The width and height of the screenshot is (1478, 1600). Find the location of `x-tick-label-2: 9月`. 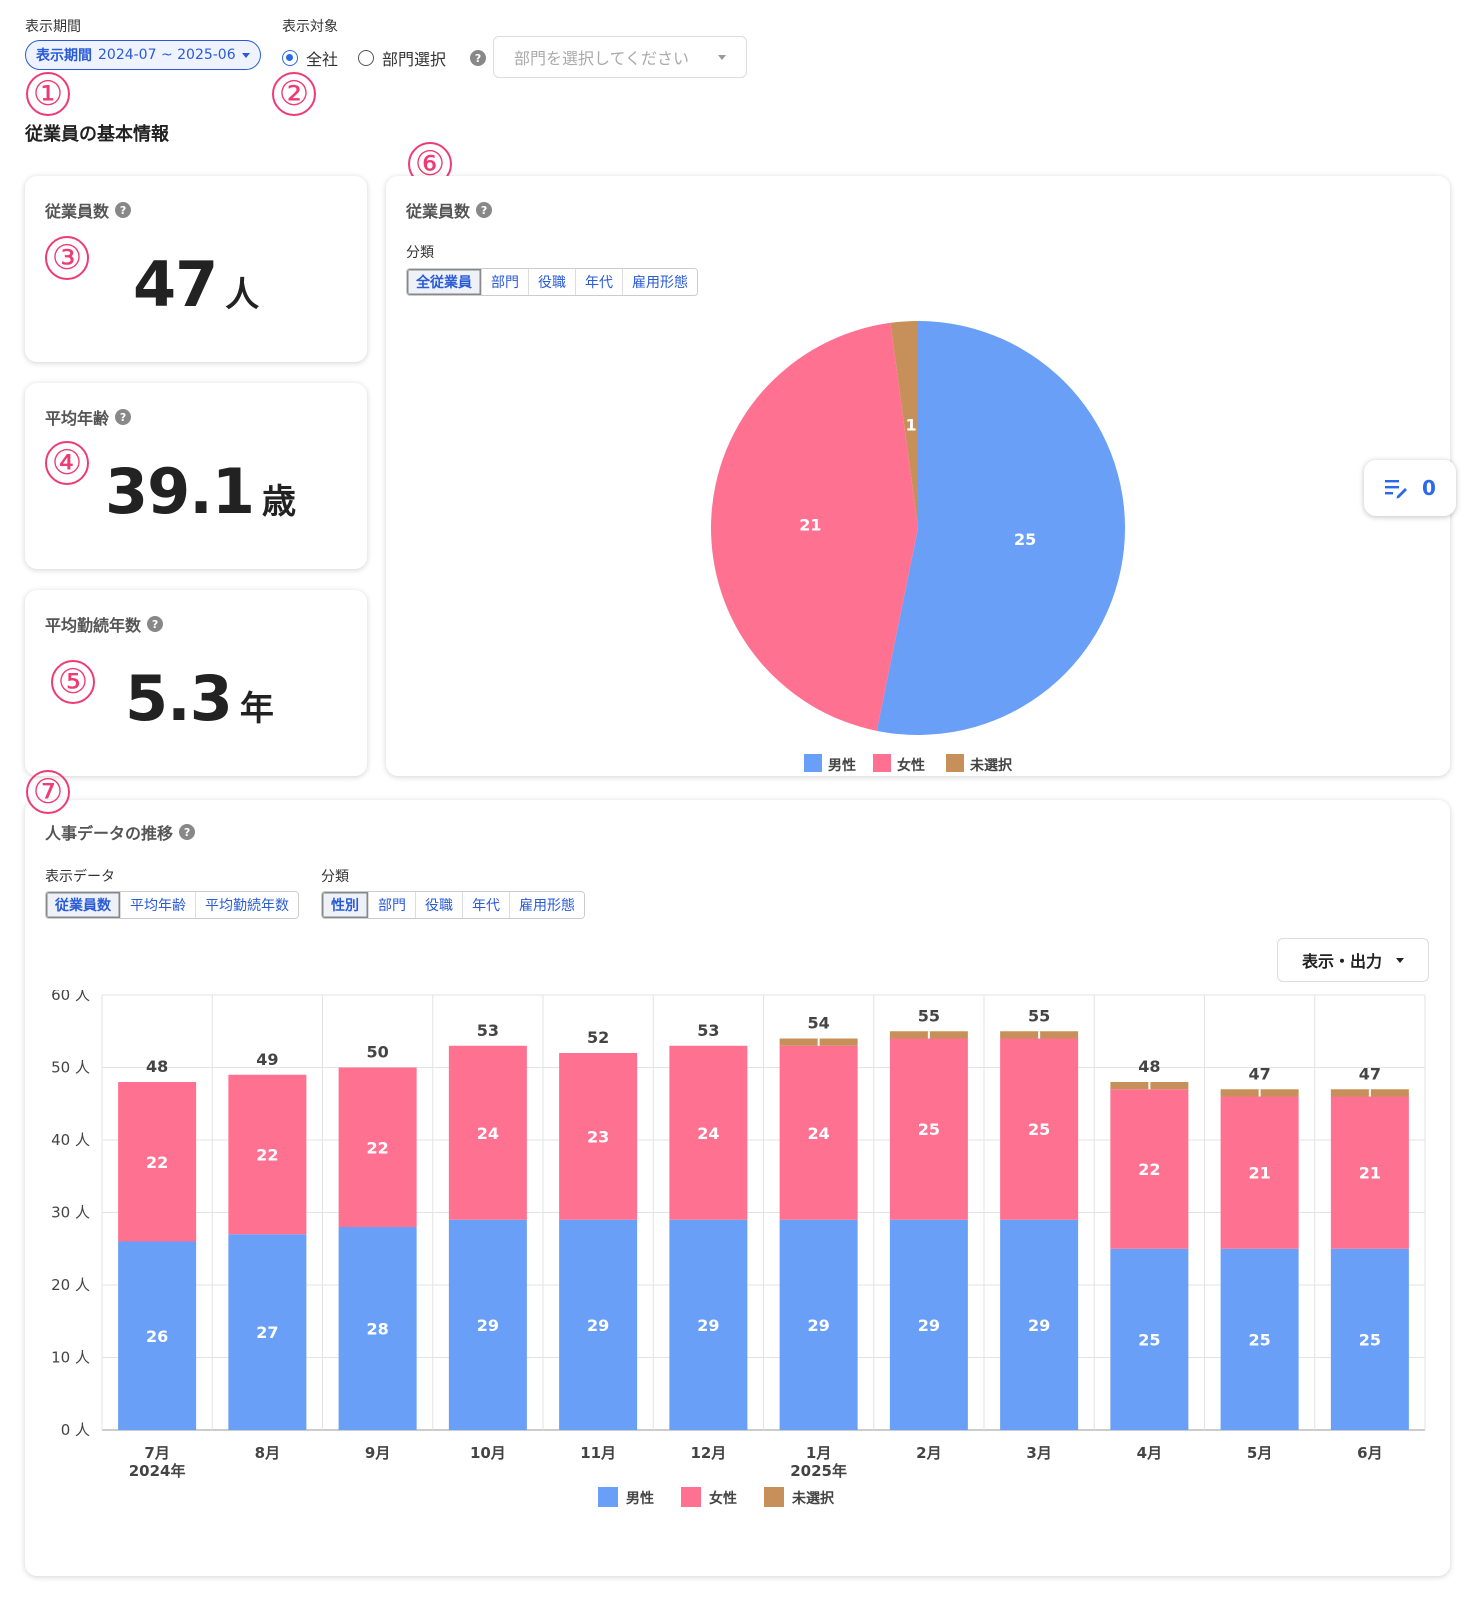

x-tick-label-2: 9月 is located at coordinates (377, 1453).